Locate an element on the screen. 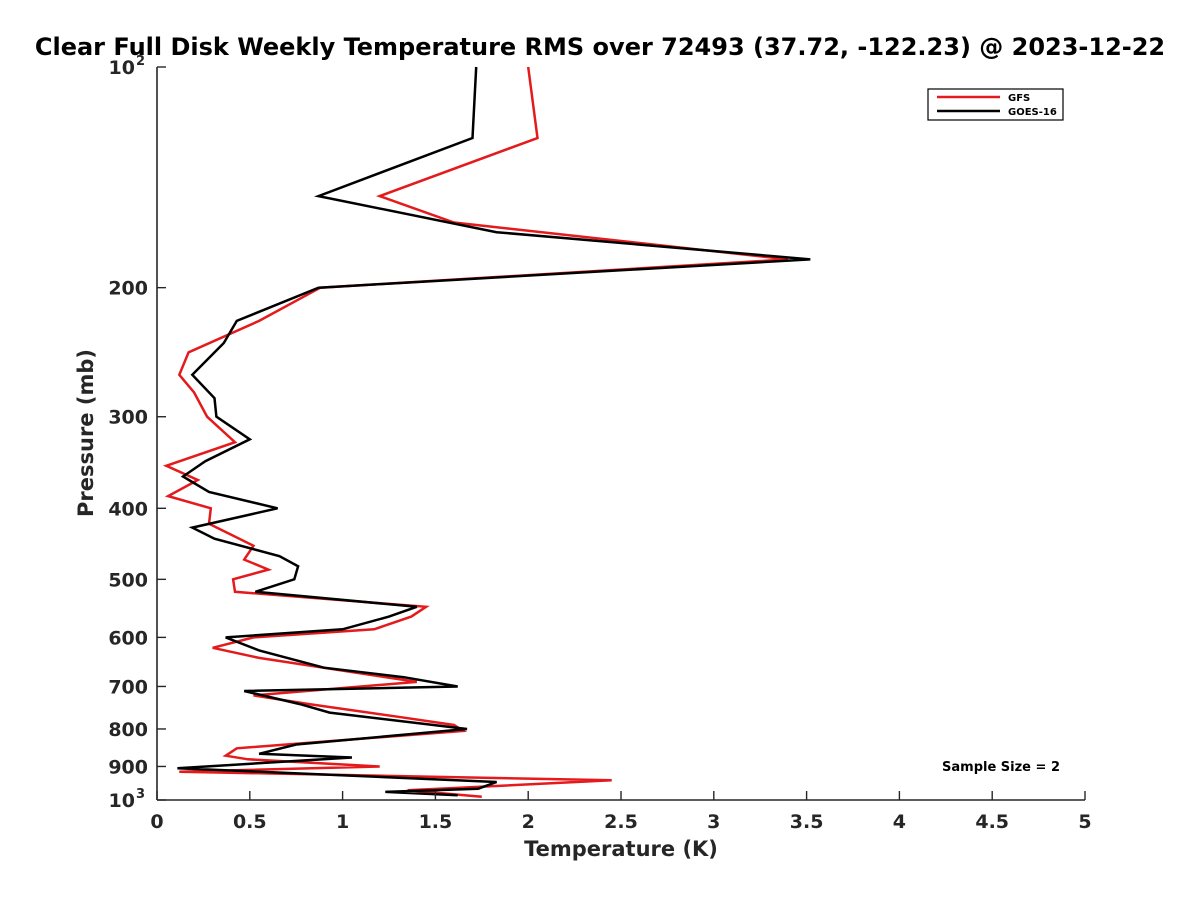 This screenshot has width=1200, height=900. y-tick-label: 900 is located at coordinates (128, 767).